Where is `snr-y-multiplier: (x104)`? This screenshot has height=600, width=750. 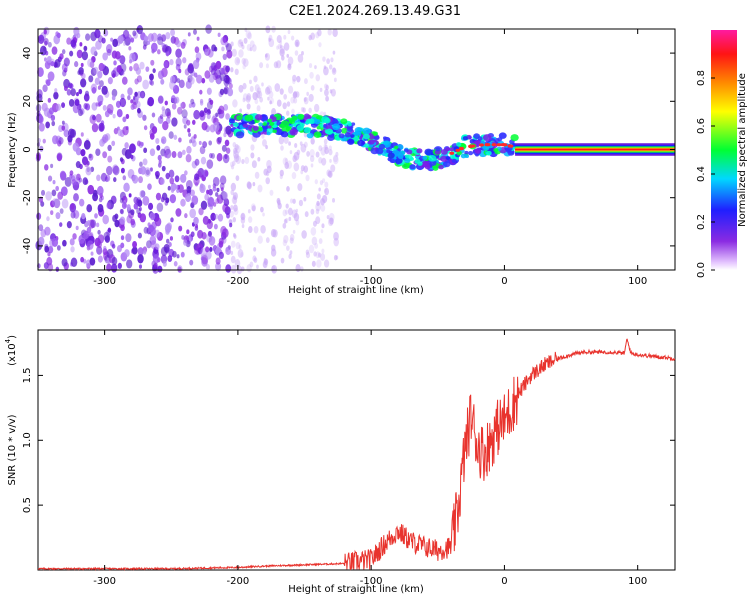
snr-y-multiplier: (x104) is located at coordinates (11, 350).